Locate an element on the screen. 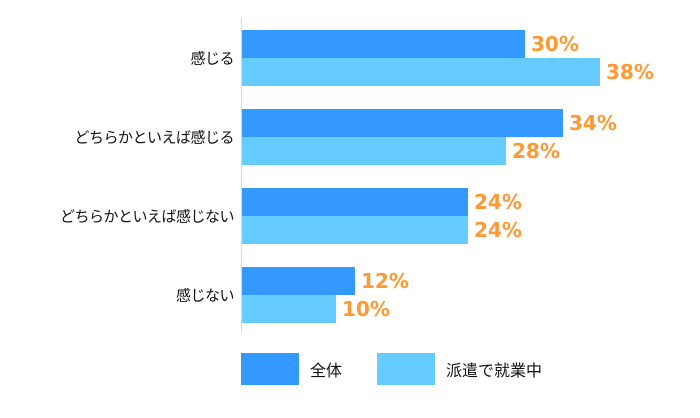 The image size is (700, 418). value-label: 10% is located at coordinates (366, 309).